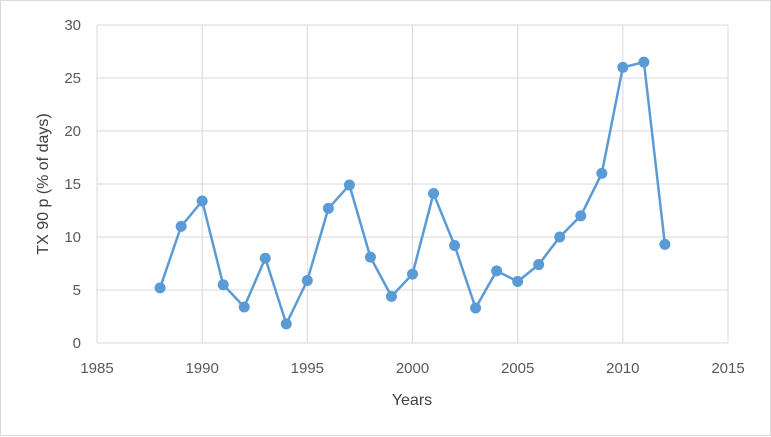 The height and width of the screenshot is (437, 771). Describe the element at coordinates (412, 400) in the screenshot. I see `x-axis-title: Years` at that location.